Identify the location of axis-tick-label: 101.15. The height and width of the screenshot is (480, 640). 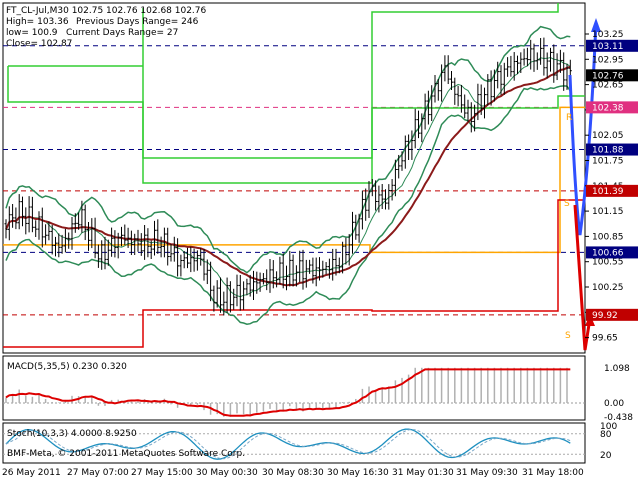
(608, 212).